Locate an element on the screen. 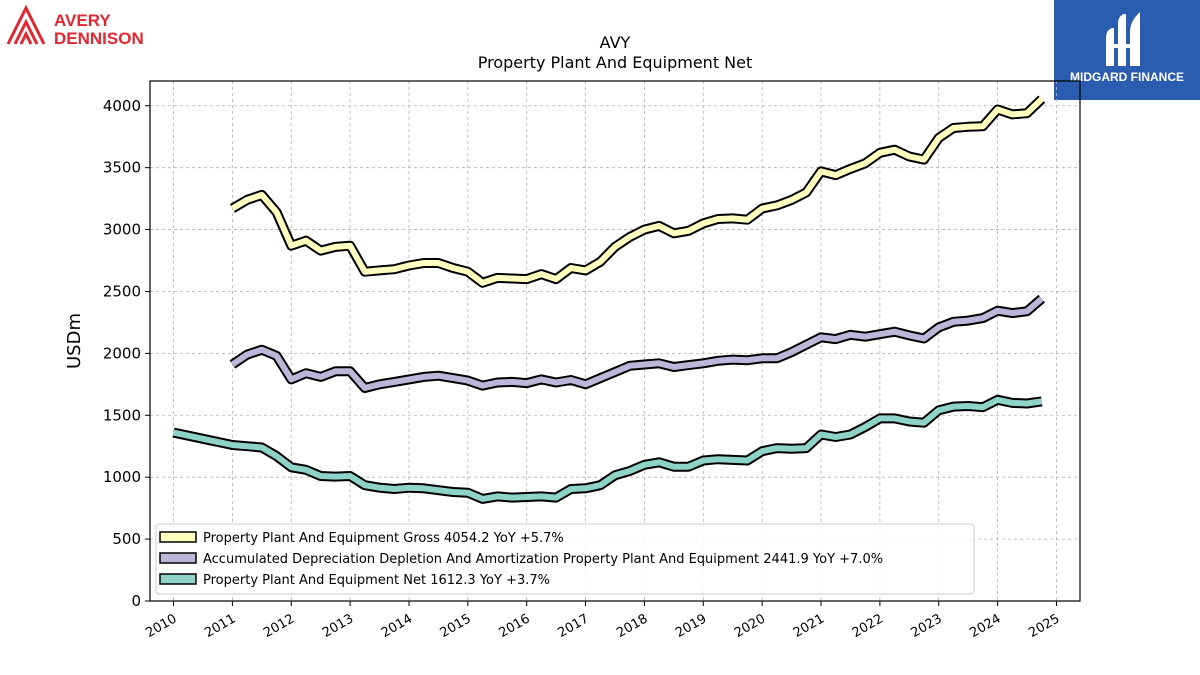 The width and height of the screenshot is (1200, 675). x-tick-label: 2016 is located at coordinates (515, 626).